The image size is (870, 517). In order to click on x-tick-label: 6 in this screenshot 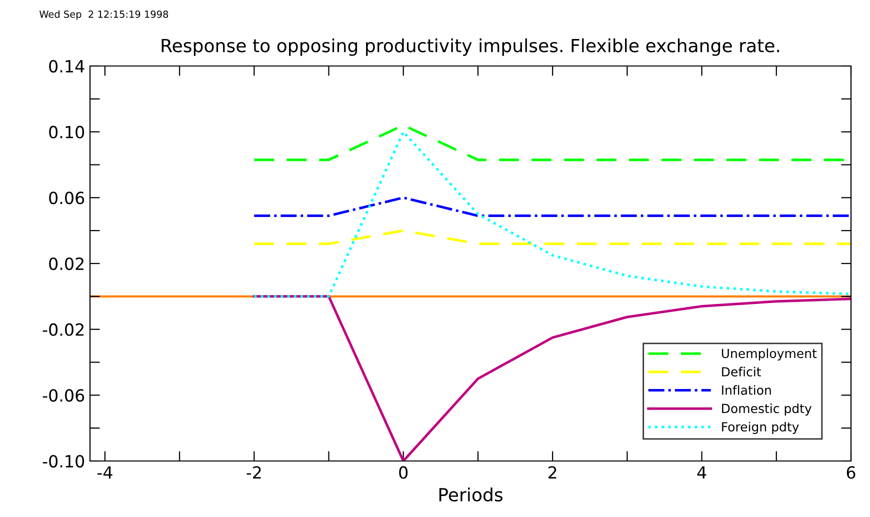, I will do `click(851, 472)`.